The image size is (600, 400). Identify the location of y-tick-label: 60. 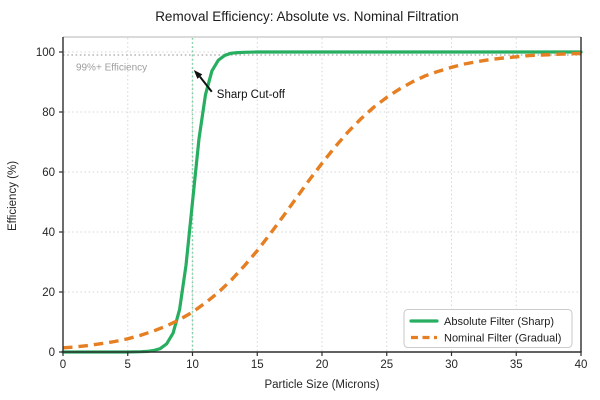
(48, 173).